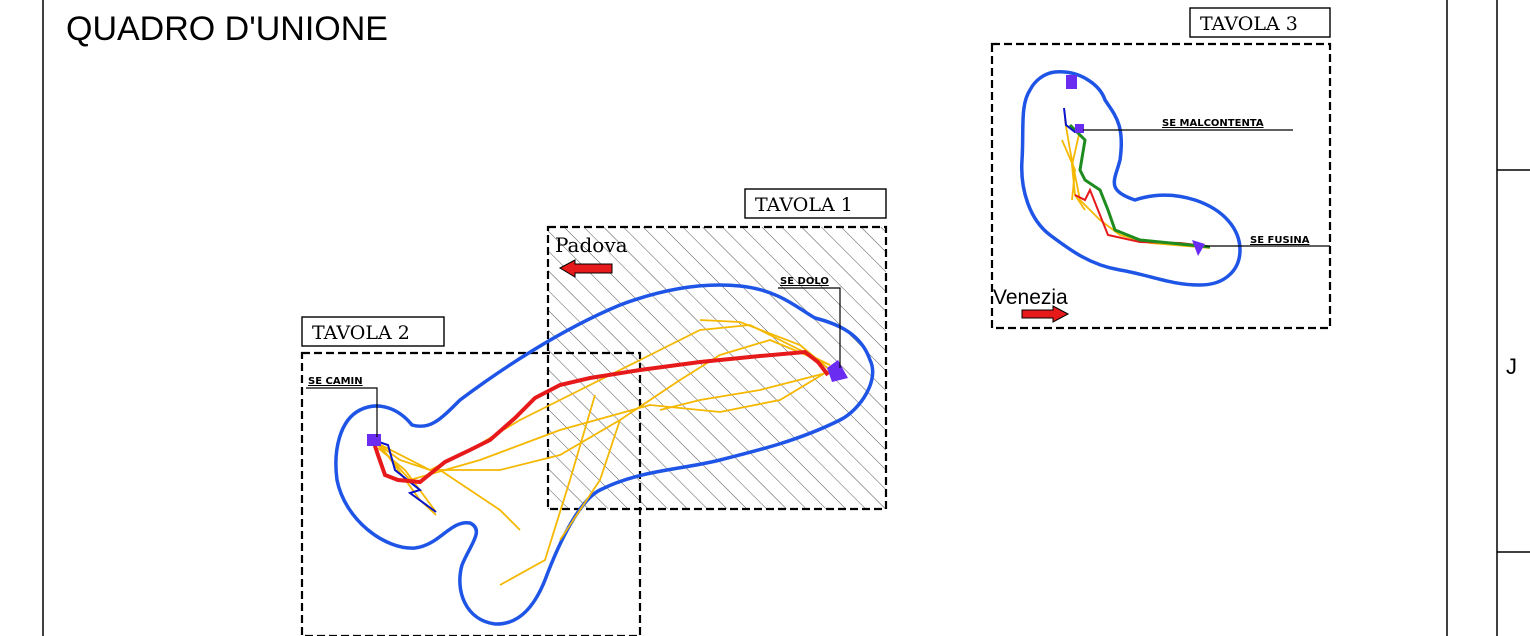  What do you see at coordinates (1045, 314) in the screenshot?
I see `arrow-venezia-icon` at bounding box center [1045, 314].